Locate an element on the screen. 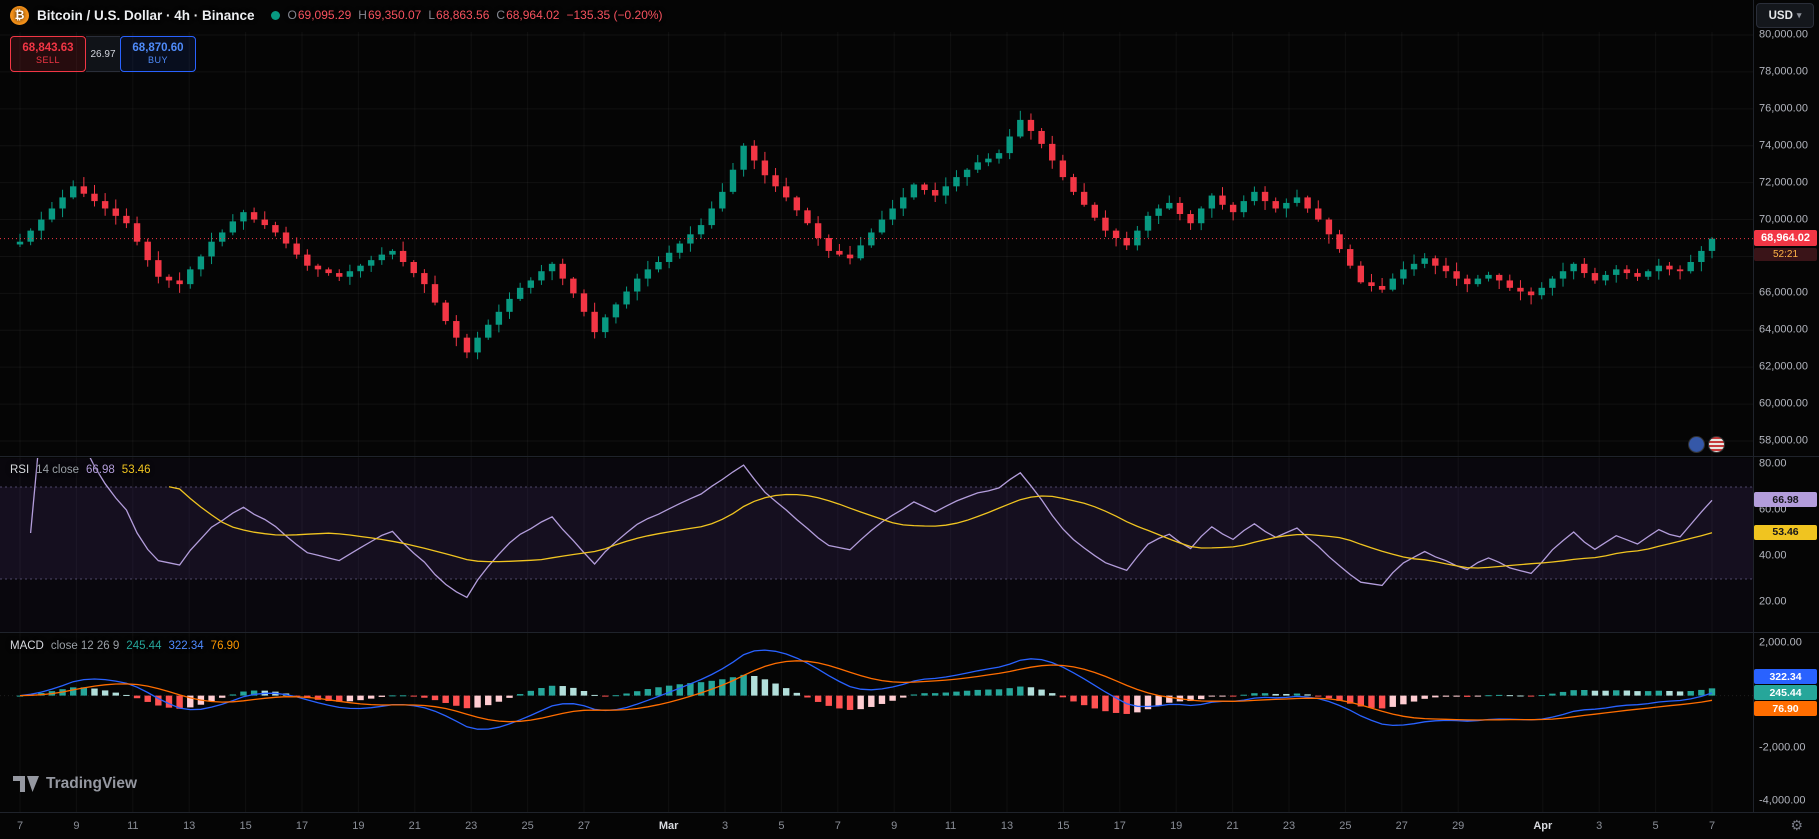 The image size is (1819, 839). macd-signal-badge: 76.90 is located at coordinates (1785, 709).